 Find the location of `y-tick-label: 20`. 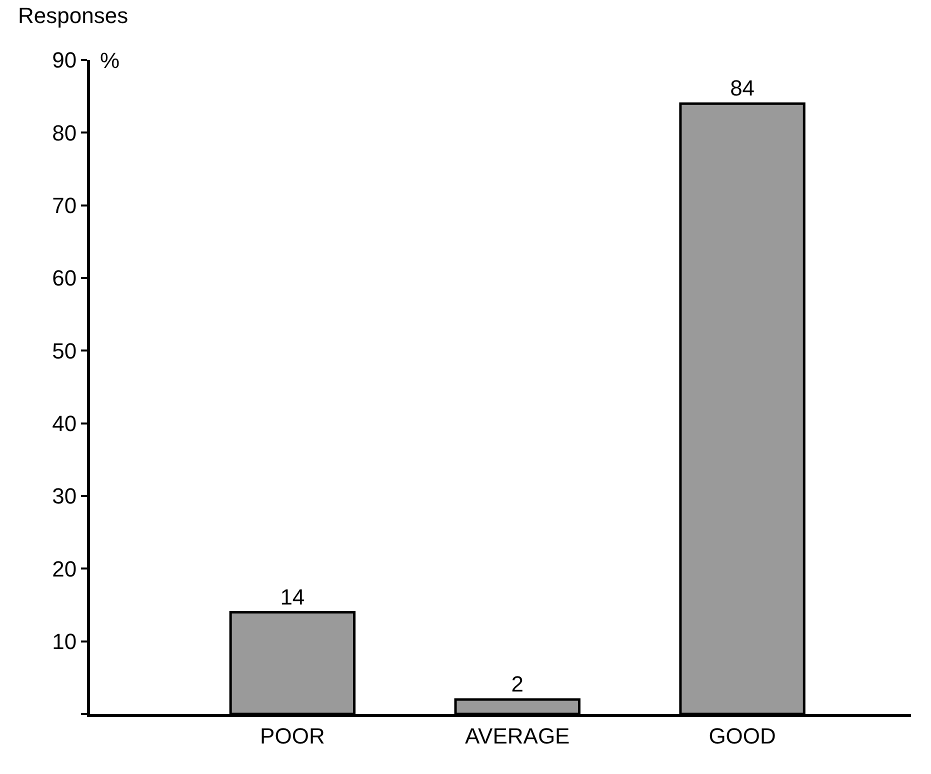

y-tick-label: 20 is located at coordinates (64, 569).